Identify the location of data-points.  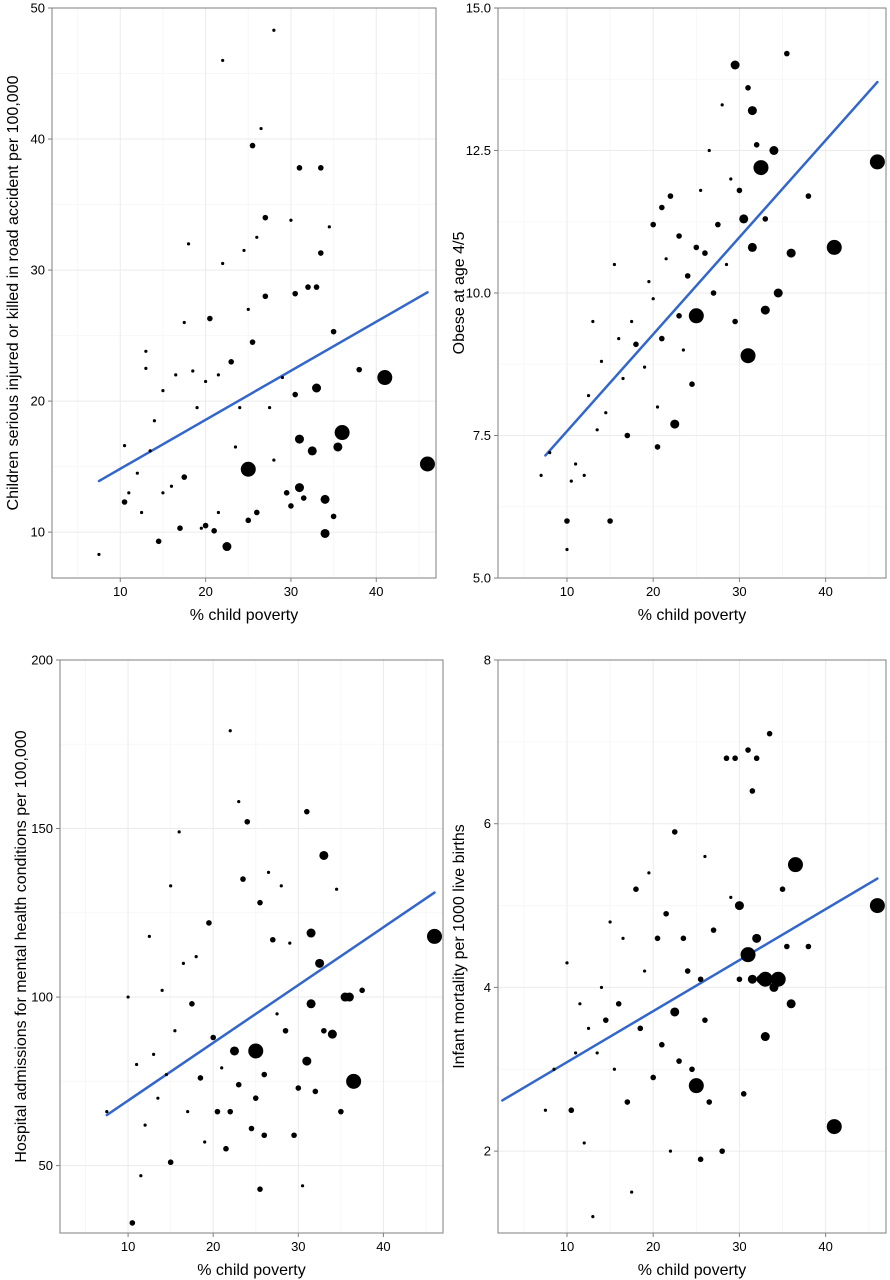
(714, 974).